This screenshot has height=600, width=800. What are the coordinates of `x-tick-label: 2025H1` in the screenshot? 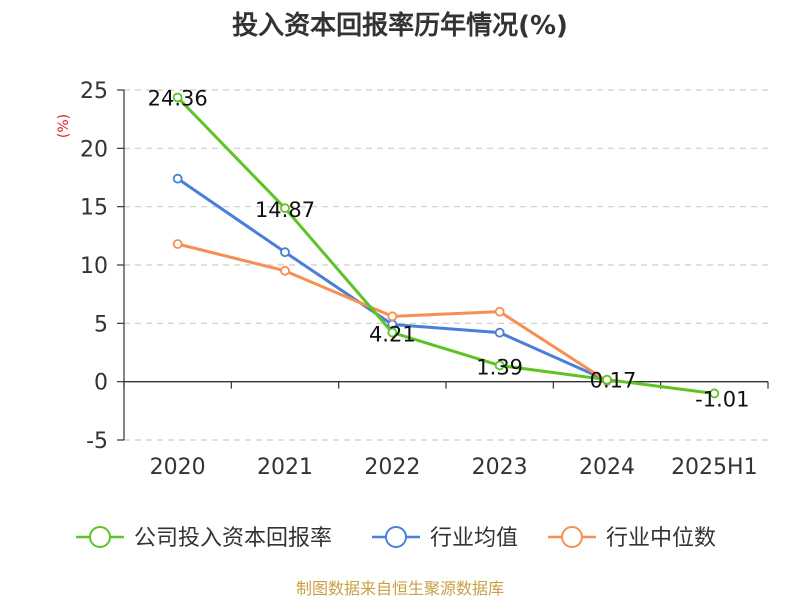 It's located at (714, 467).